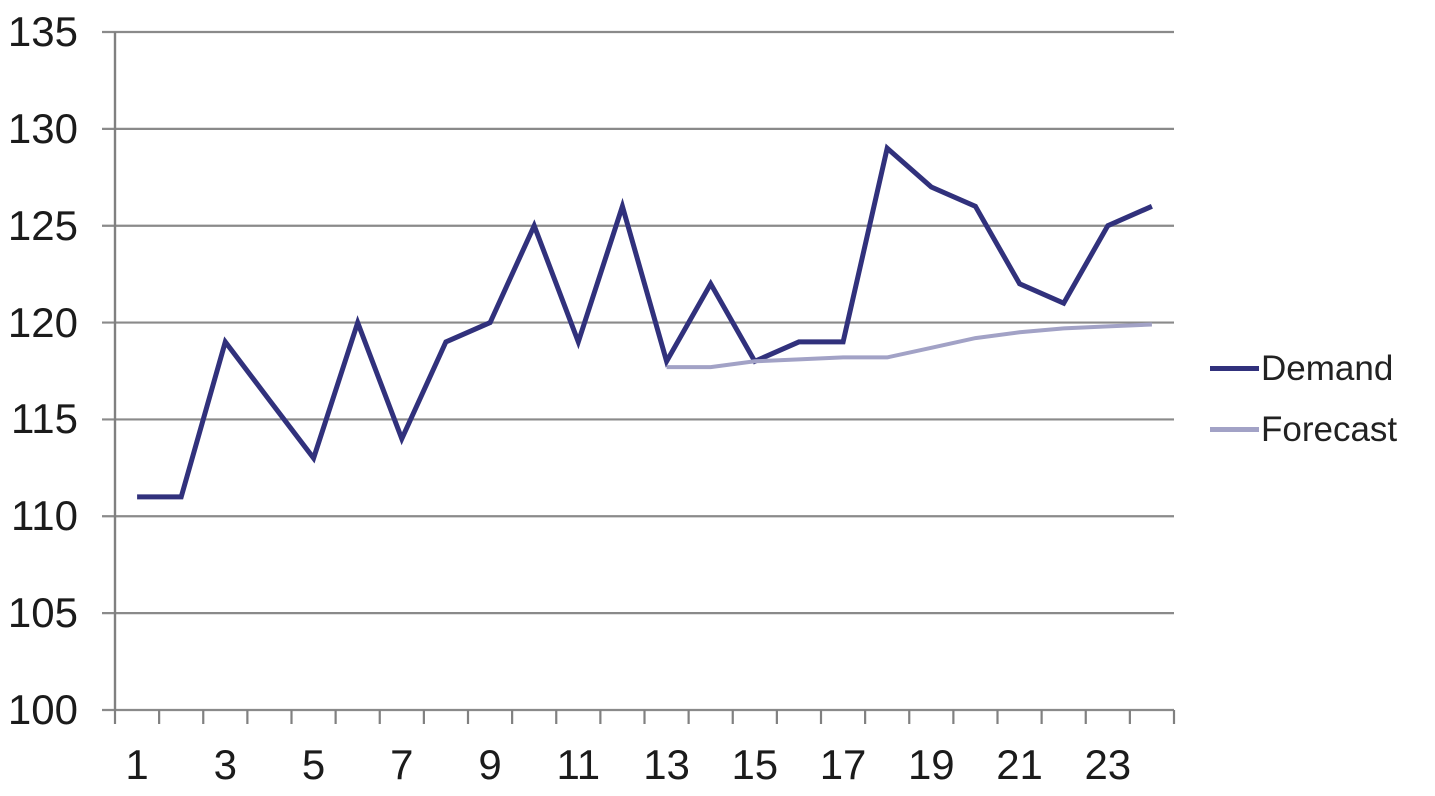  Describe the element at coordinates (42, 225) in the screenshot. I see `y-tick-label-125: 125` at that location.